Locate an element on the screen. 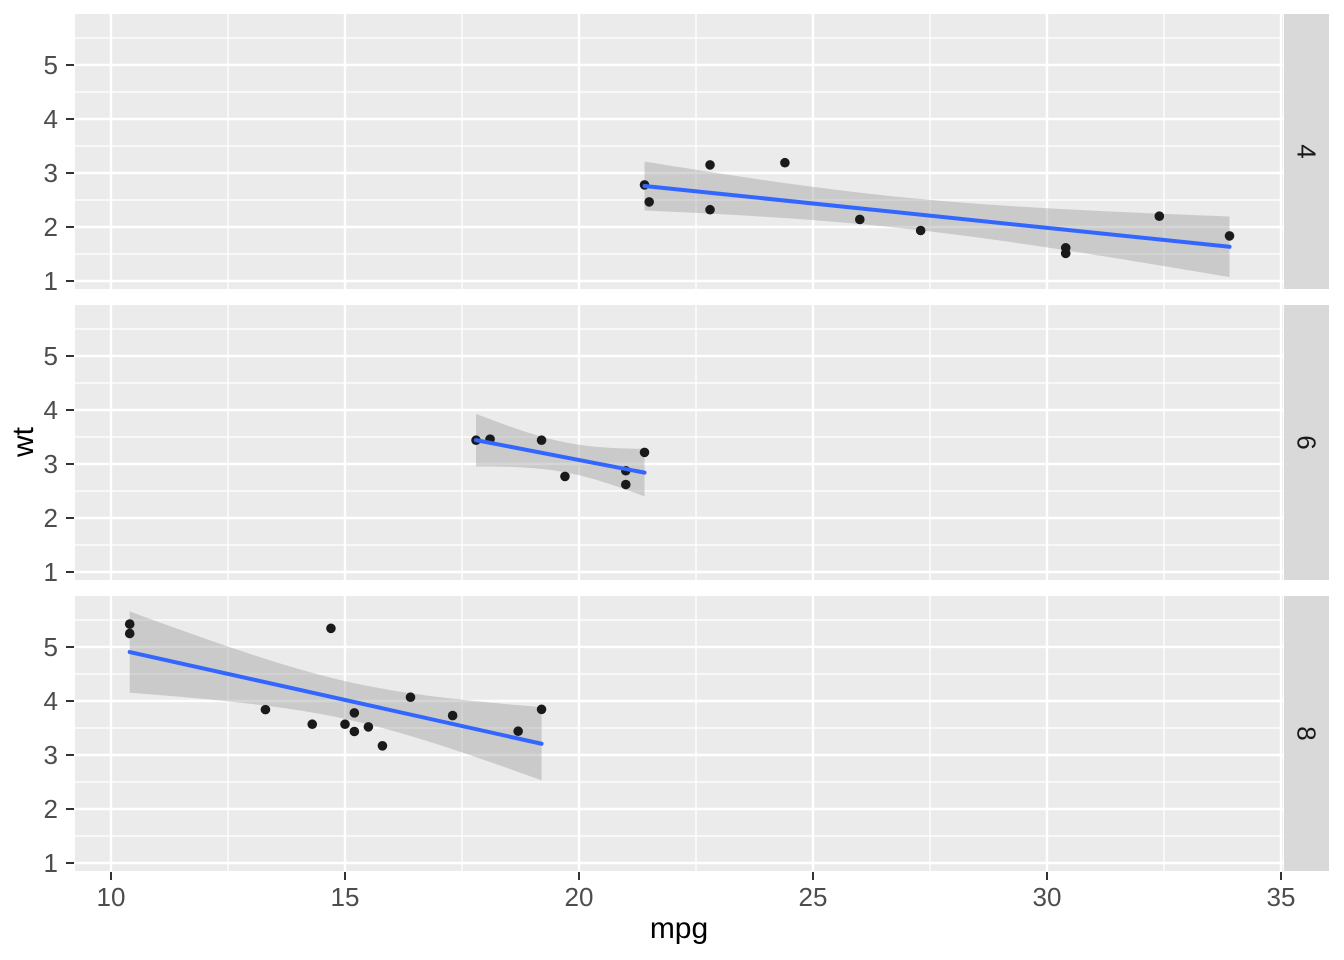  facet-strip-label: 4 is located at coordinates (1307, 151).